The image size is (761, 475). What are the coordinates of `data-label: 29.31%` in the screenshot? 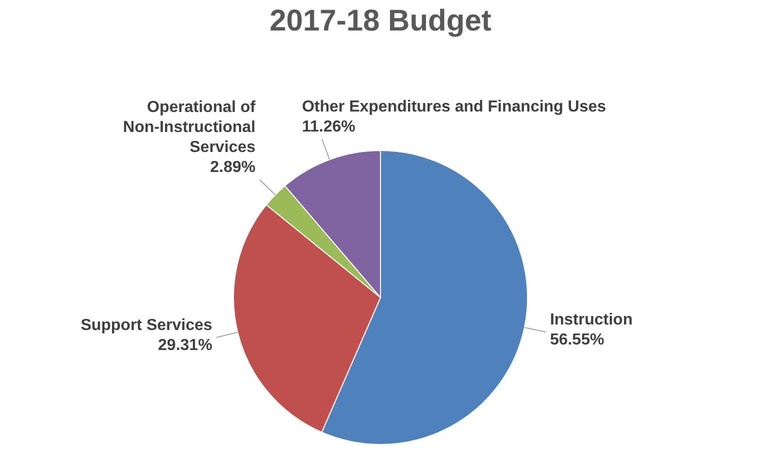 It's located at (185, 345).